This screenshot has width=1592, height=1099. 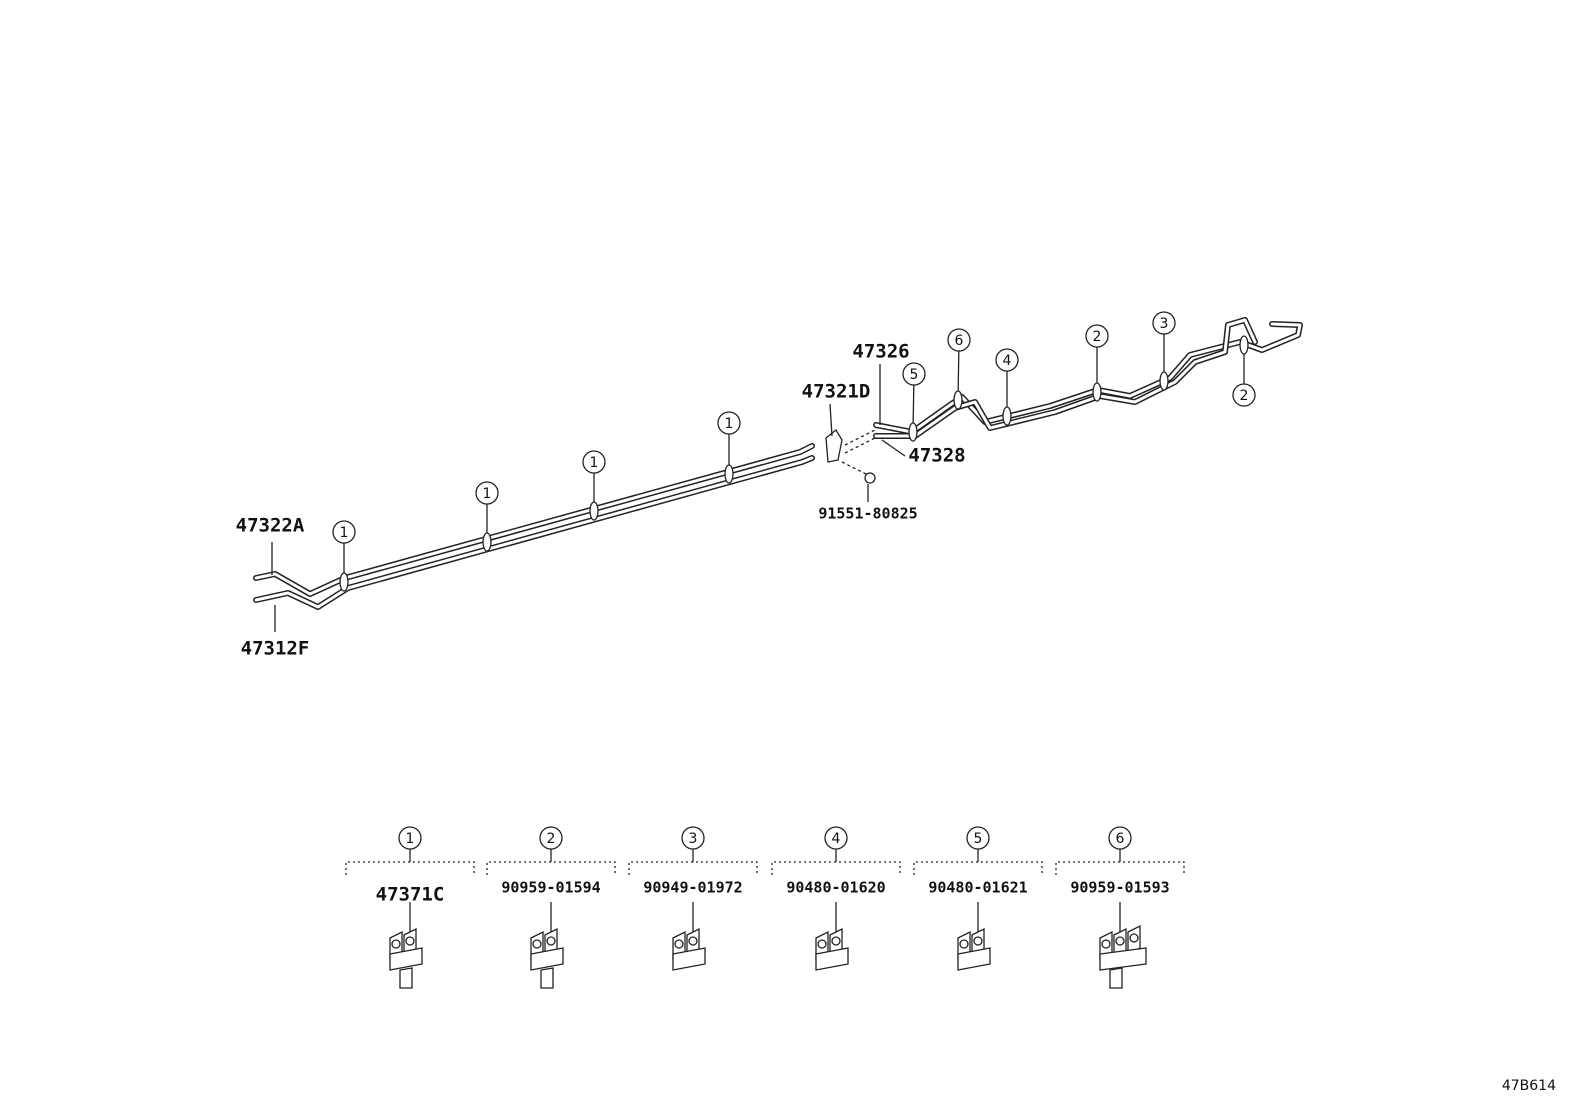 What do you see at coordinates (880, 352) in the screenshot?
I see `part-callout: 47326` at bounding box center [880, 352].